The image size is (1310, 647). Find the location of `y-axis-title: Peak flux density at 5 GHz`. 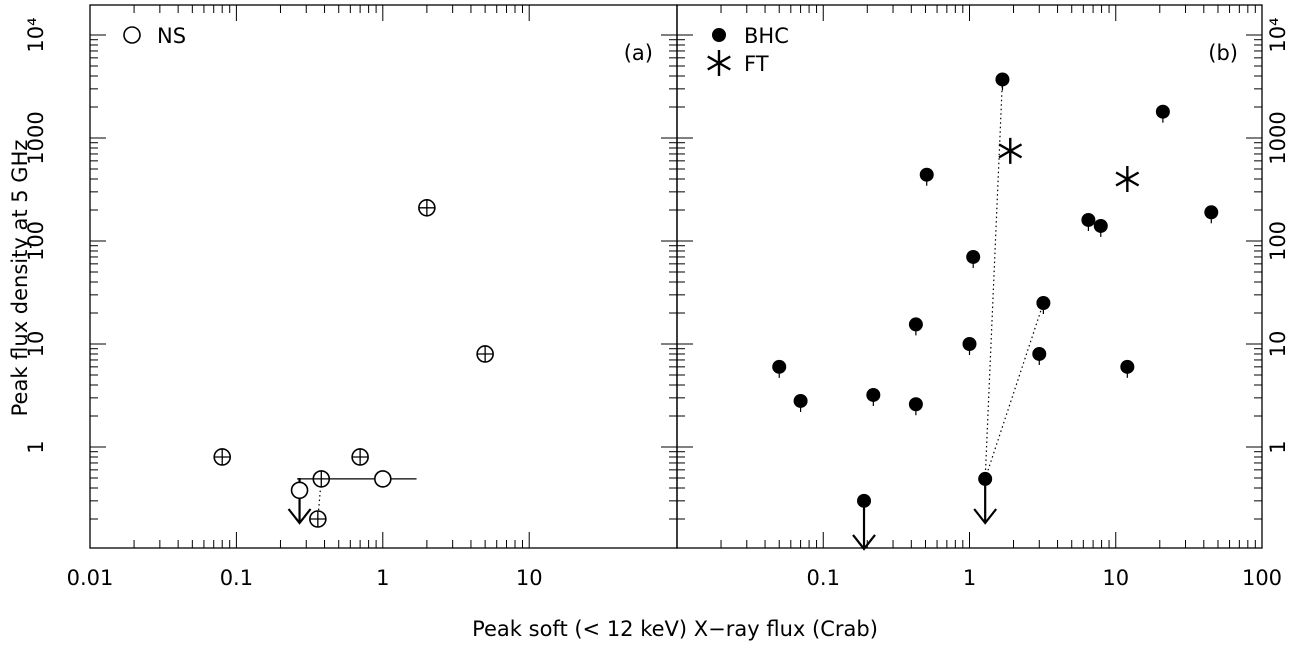

y-axis-title: Peak flux density at 5 GHz is located at coordinates (20, 278).